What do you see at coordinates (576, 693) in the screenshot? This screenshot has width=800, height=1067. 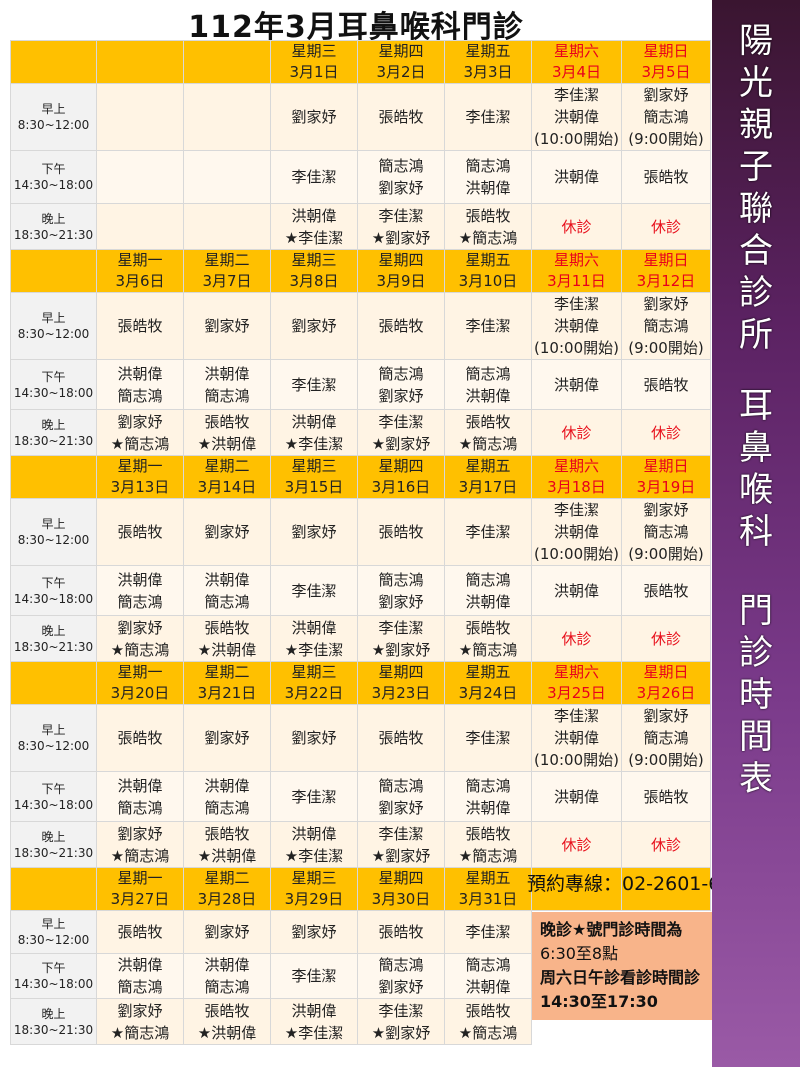 I see `date-label: 3月25日` at bounding box center [576, 693].